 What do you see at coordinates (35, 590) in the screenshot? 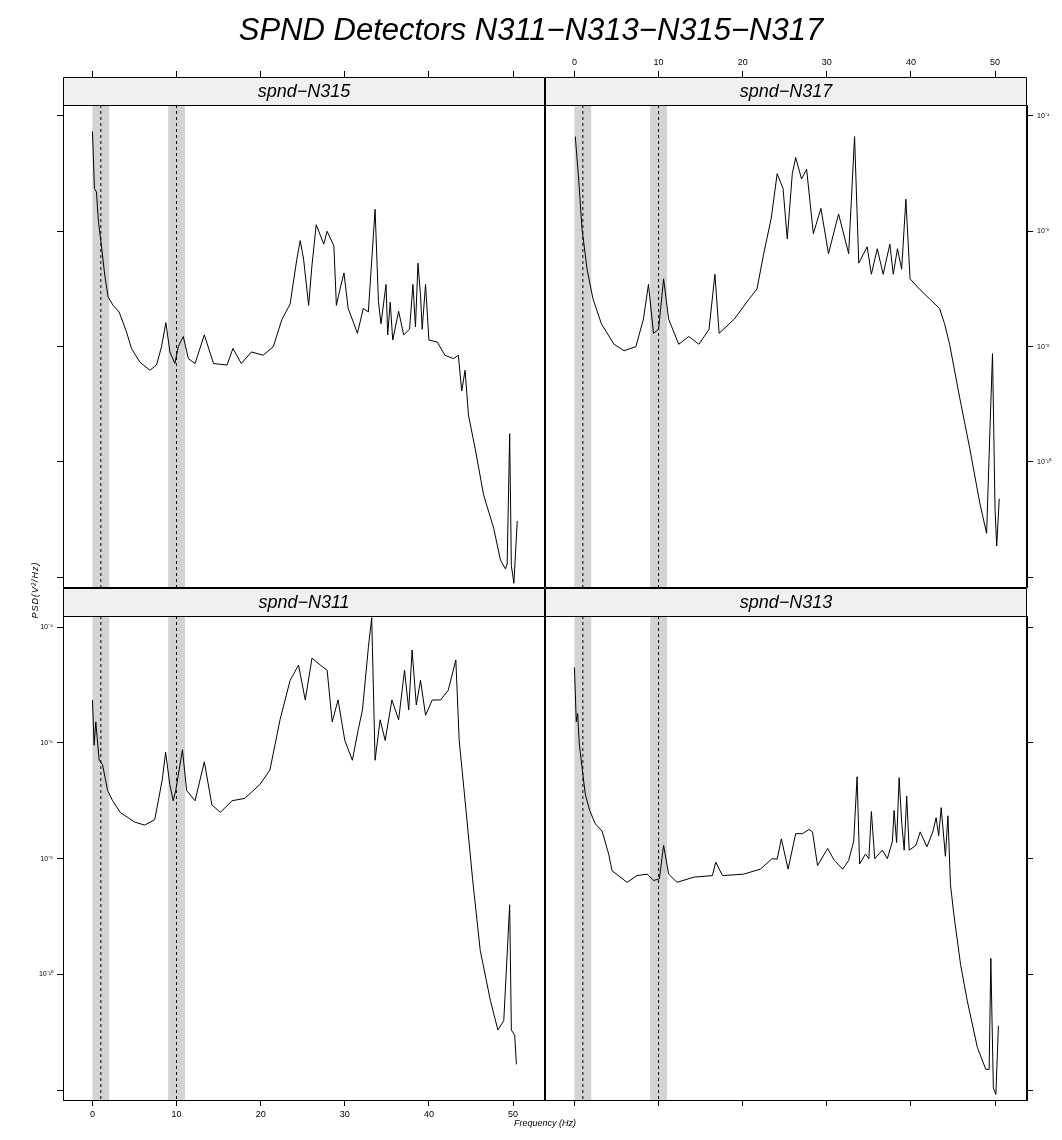
I see `y-axis-title: PSD(V²/Hz)` at bounding box center [35, 590].